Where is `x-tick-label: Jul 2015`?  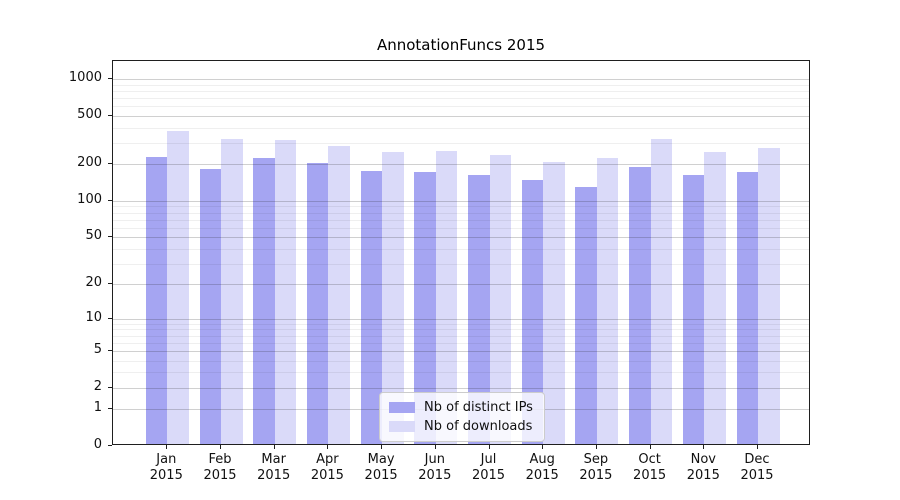
x-tick-label: Jul 2015 is located at coordinates (488, 467).